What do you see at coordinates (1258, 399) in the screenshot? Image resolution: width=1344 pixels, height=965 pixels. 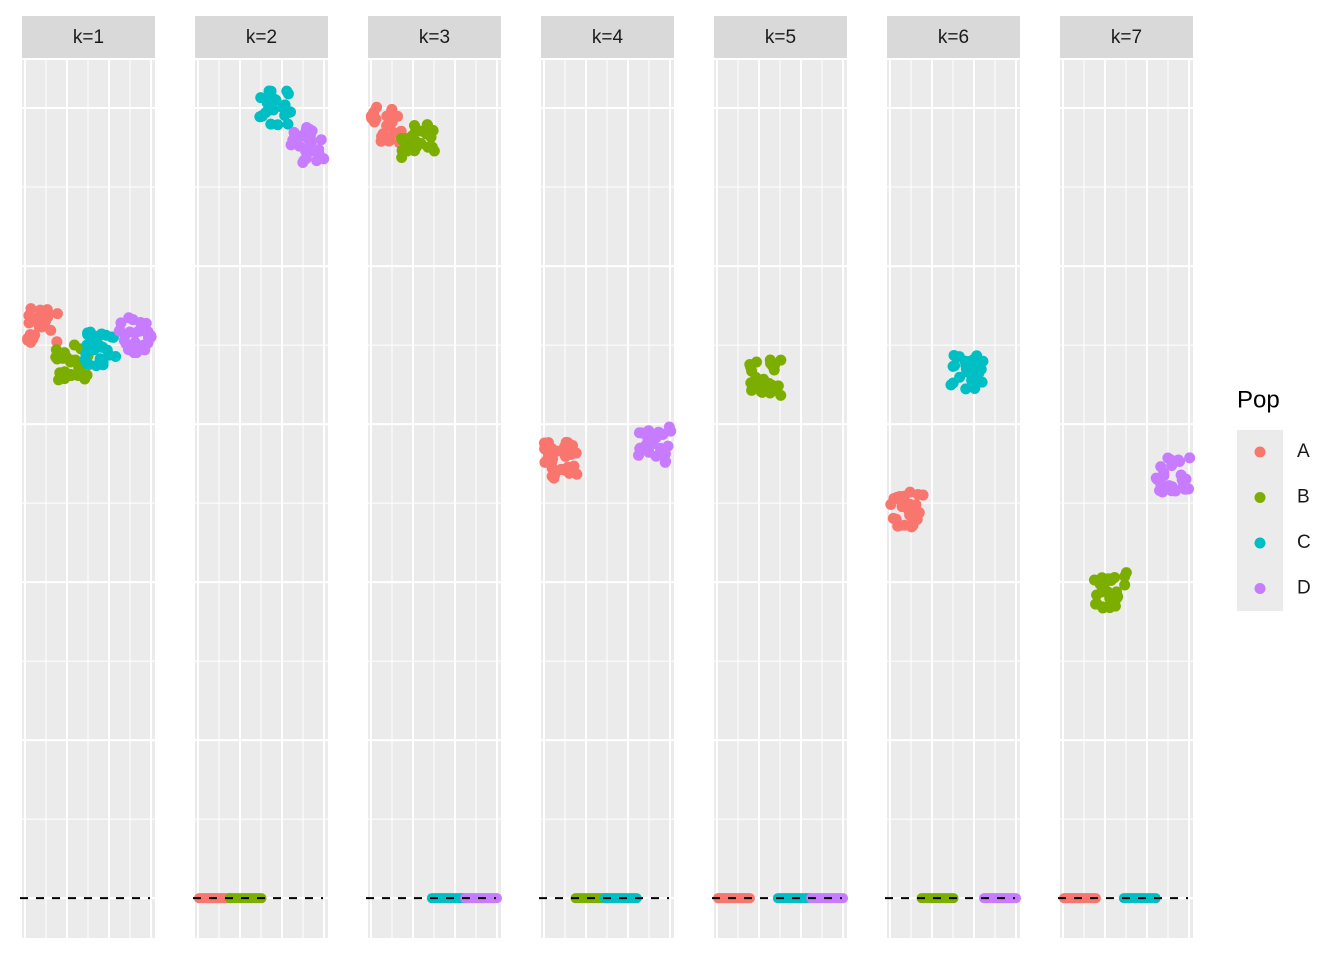 I see `legend-title: Pop` at bounding box center [1258, 399].